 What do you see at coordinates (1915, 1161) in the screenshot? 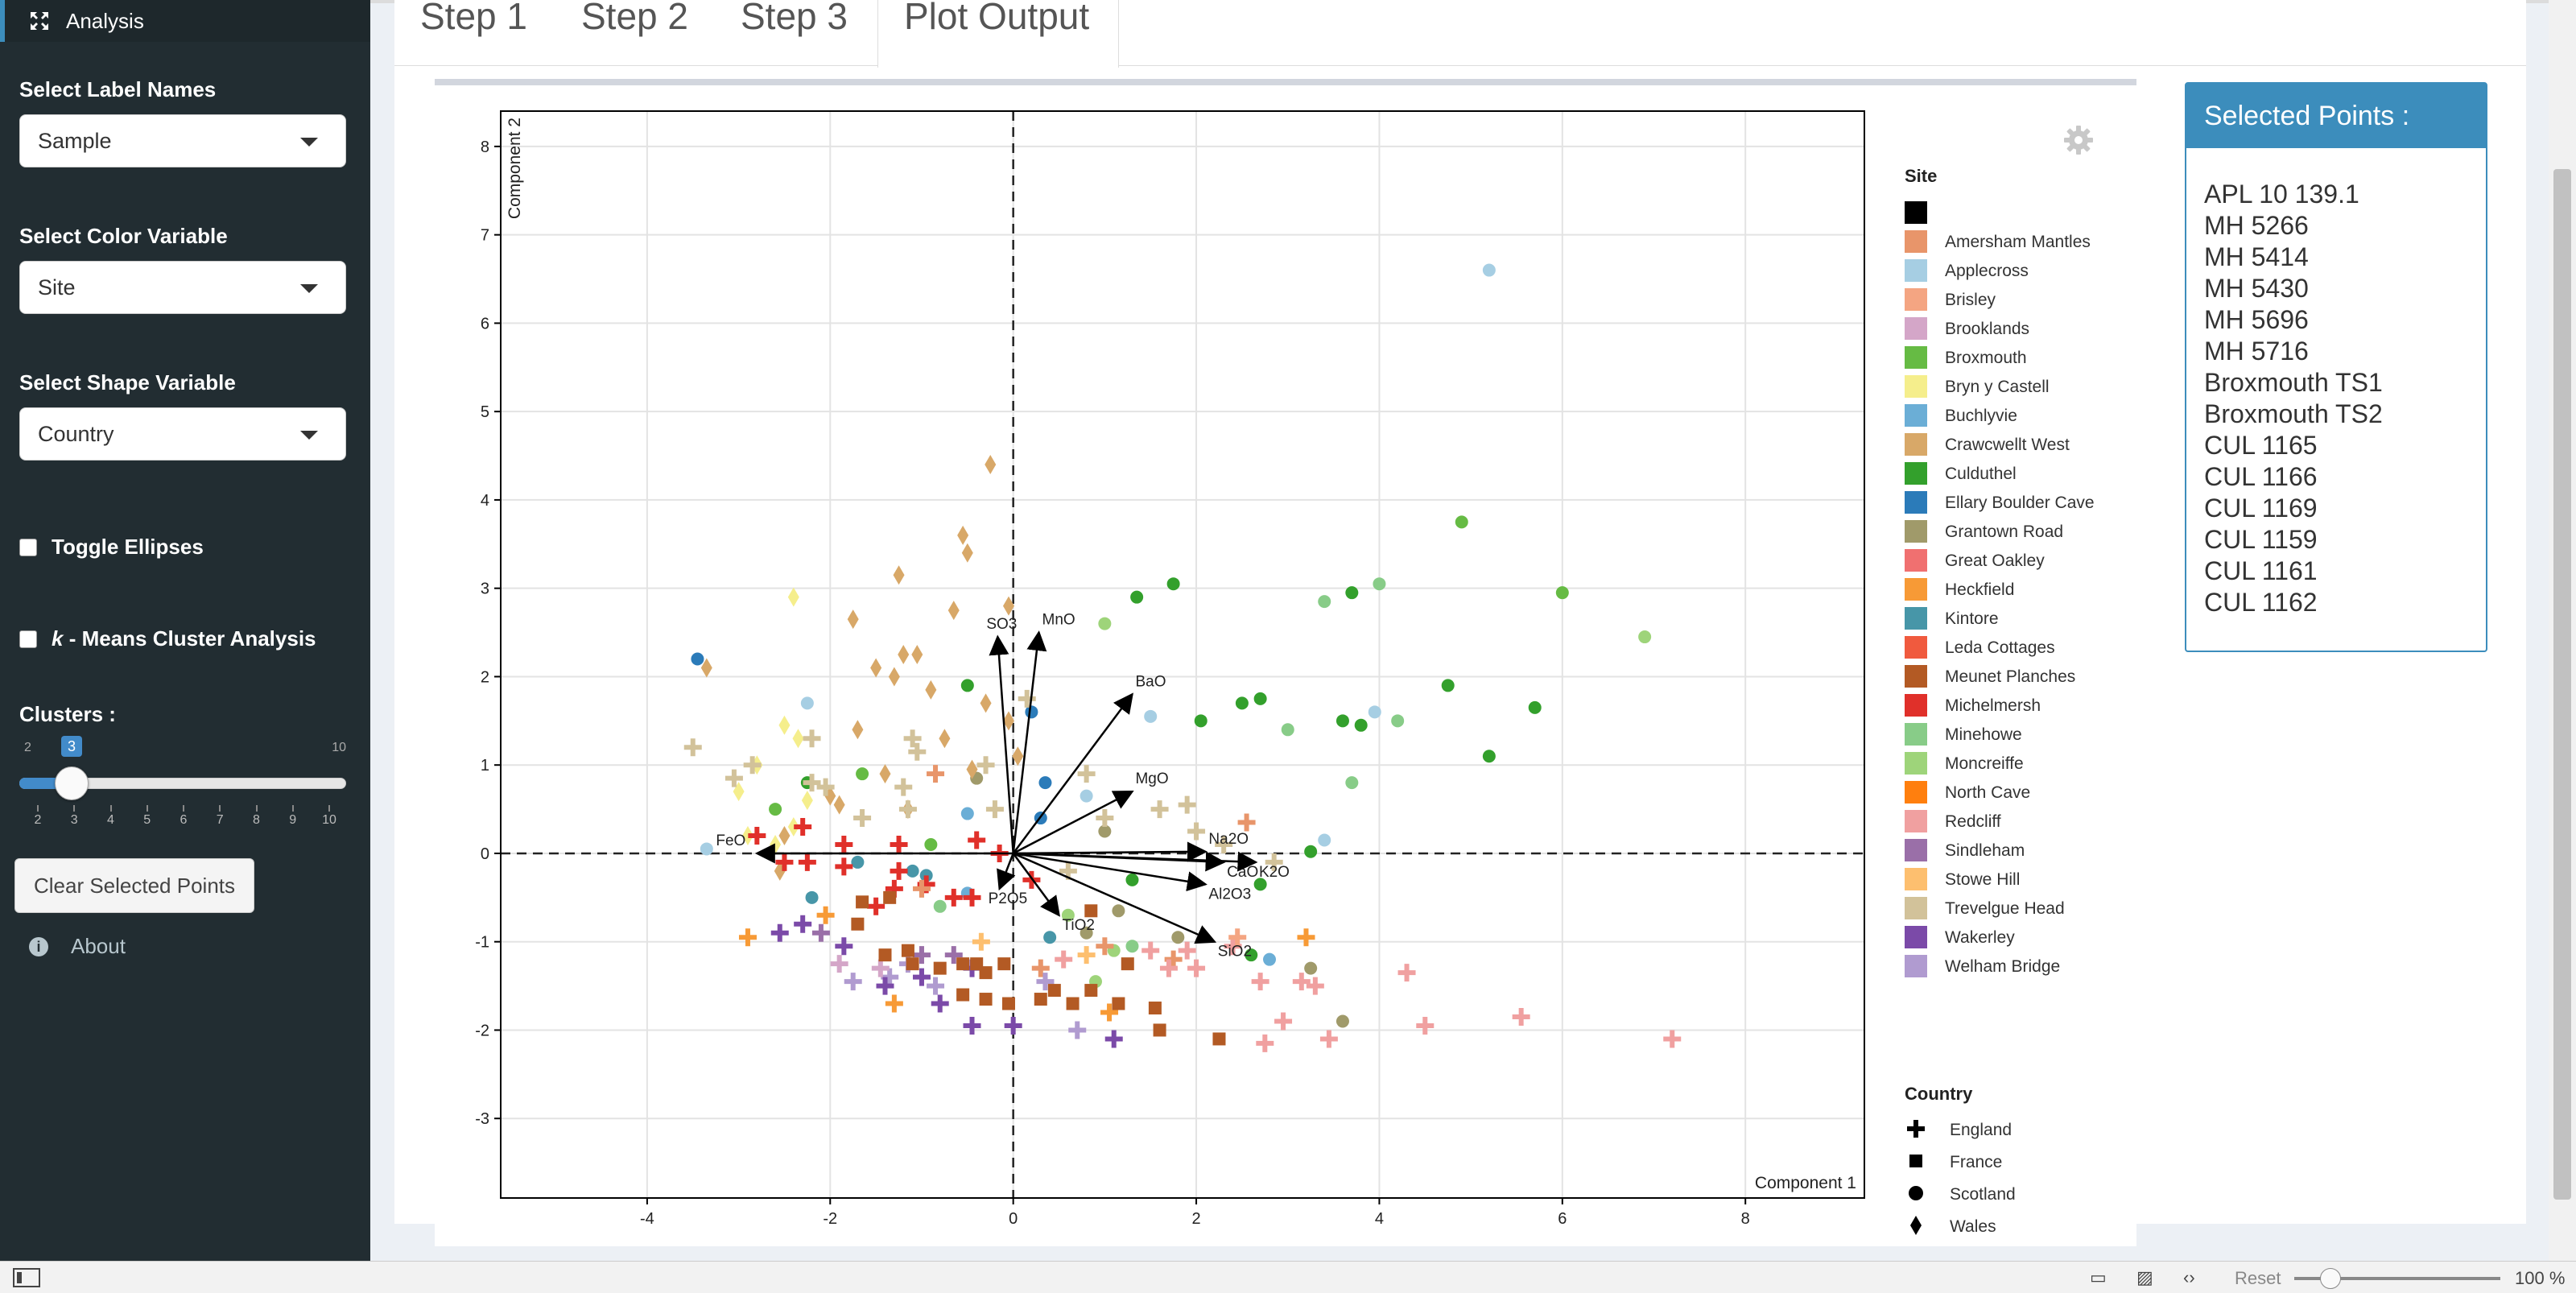
I see `legend-shape-square` at bounding box center [1915, 1161].